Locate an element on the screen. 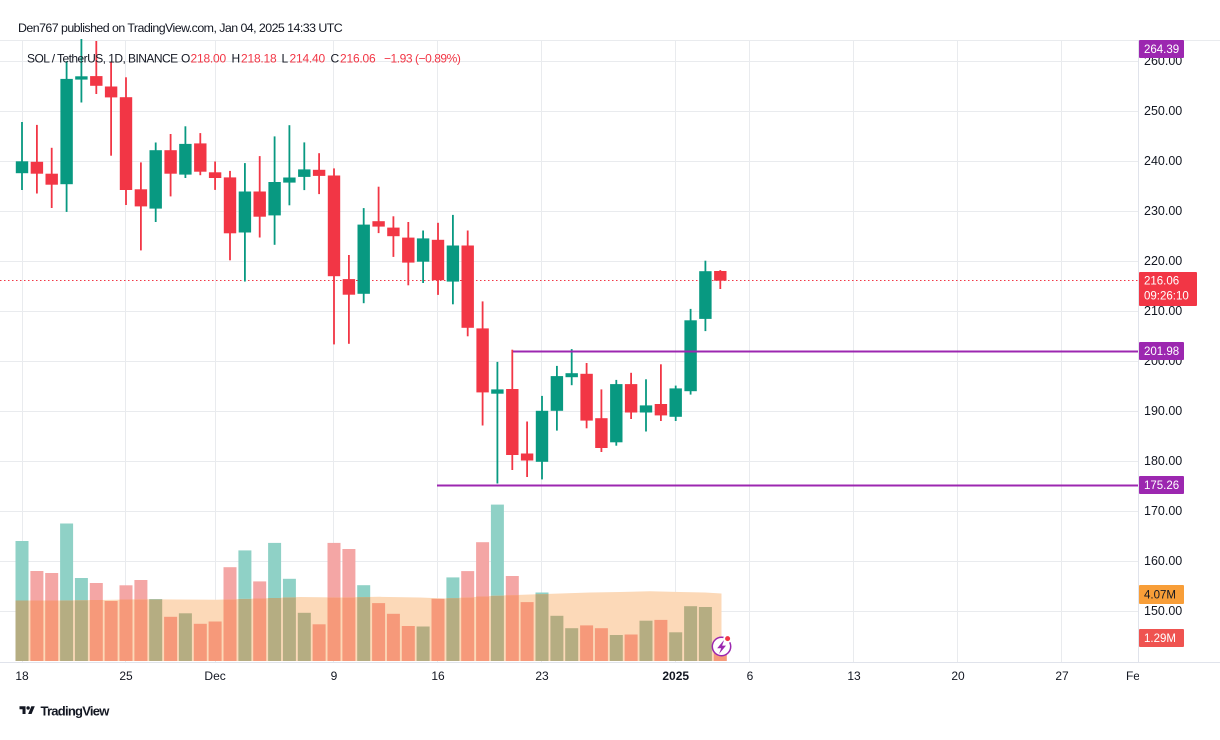 Image resolution: width=1220 pixels, height=740 pixels. svg-text: SOL / TetherUS, 1D, BINANCE is located at coordinates (102, 59).